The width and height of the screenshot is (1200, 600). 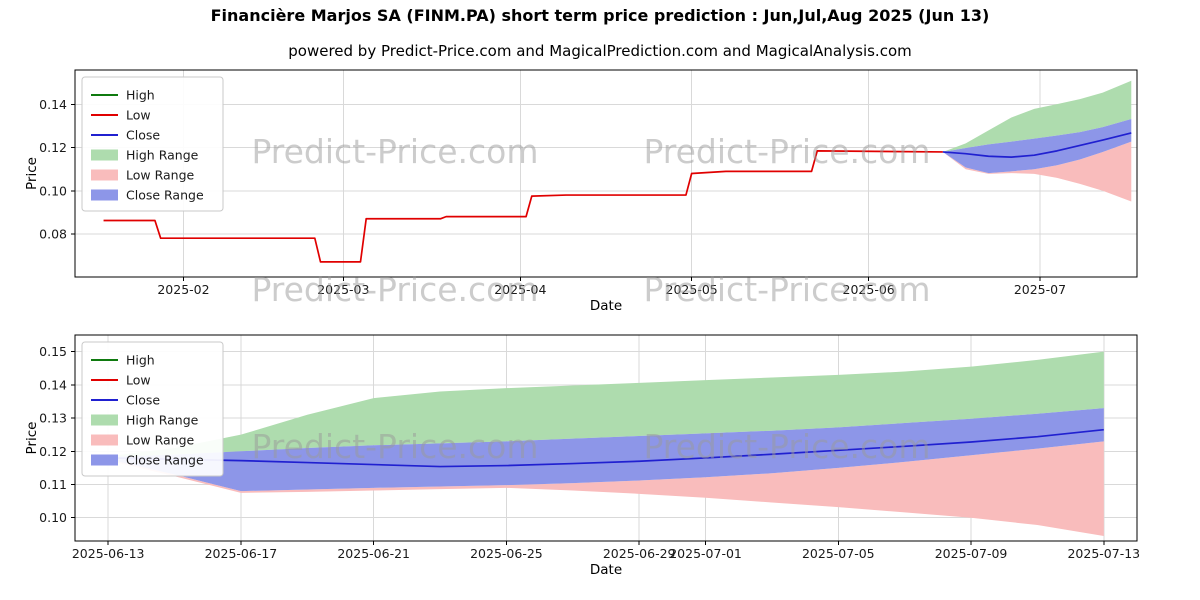 I want to click on y-tick-label: 0.11, so click(x=53, y=484).